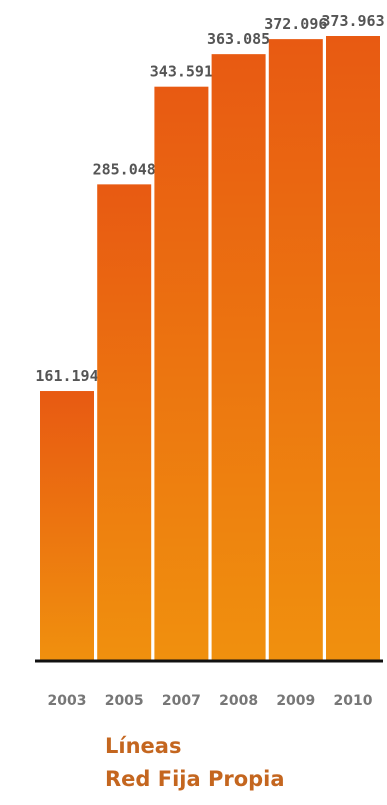  I want to click on value-label: 372.096, so click(295, 24).